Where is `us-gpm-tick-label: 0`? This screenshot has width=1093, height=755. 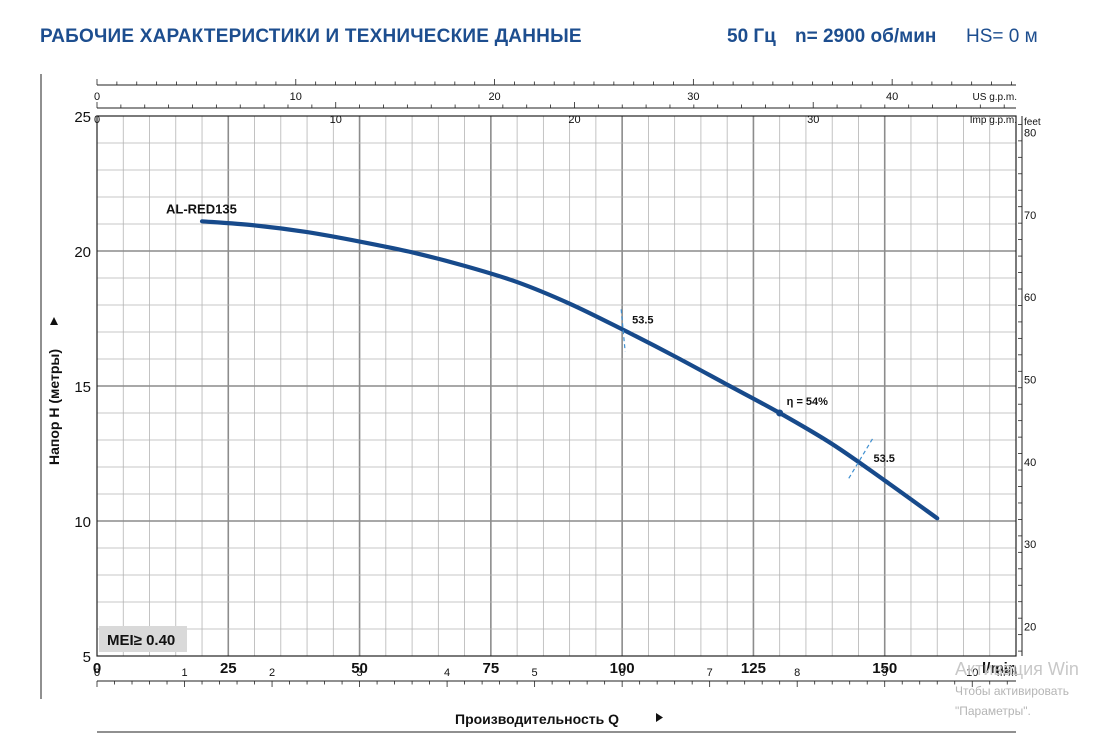
us-gpm-tick-label: 0 is located at coordinates (97, 97).